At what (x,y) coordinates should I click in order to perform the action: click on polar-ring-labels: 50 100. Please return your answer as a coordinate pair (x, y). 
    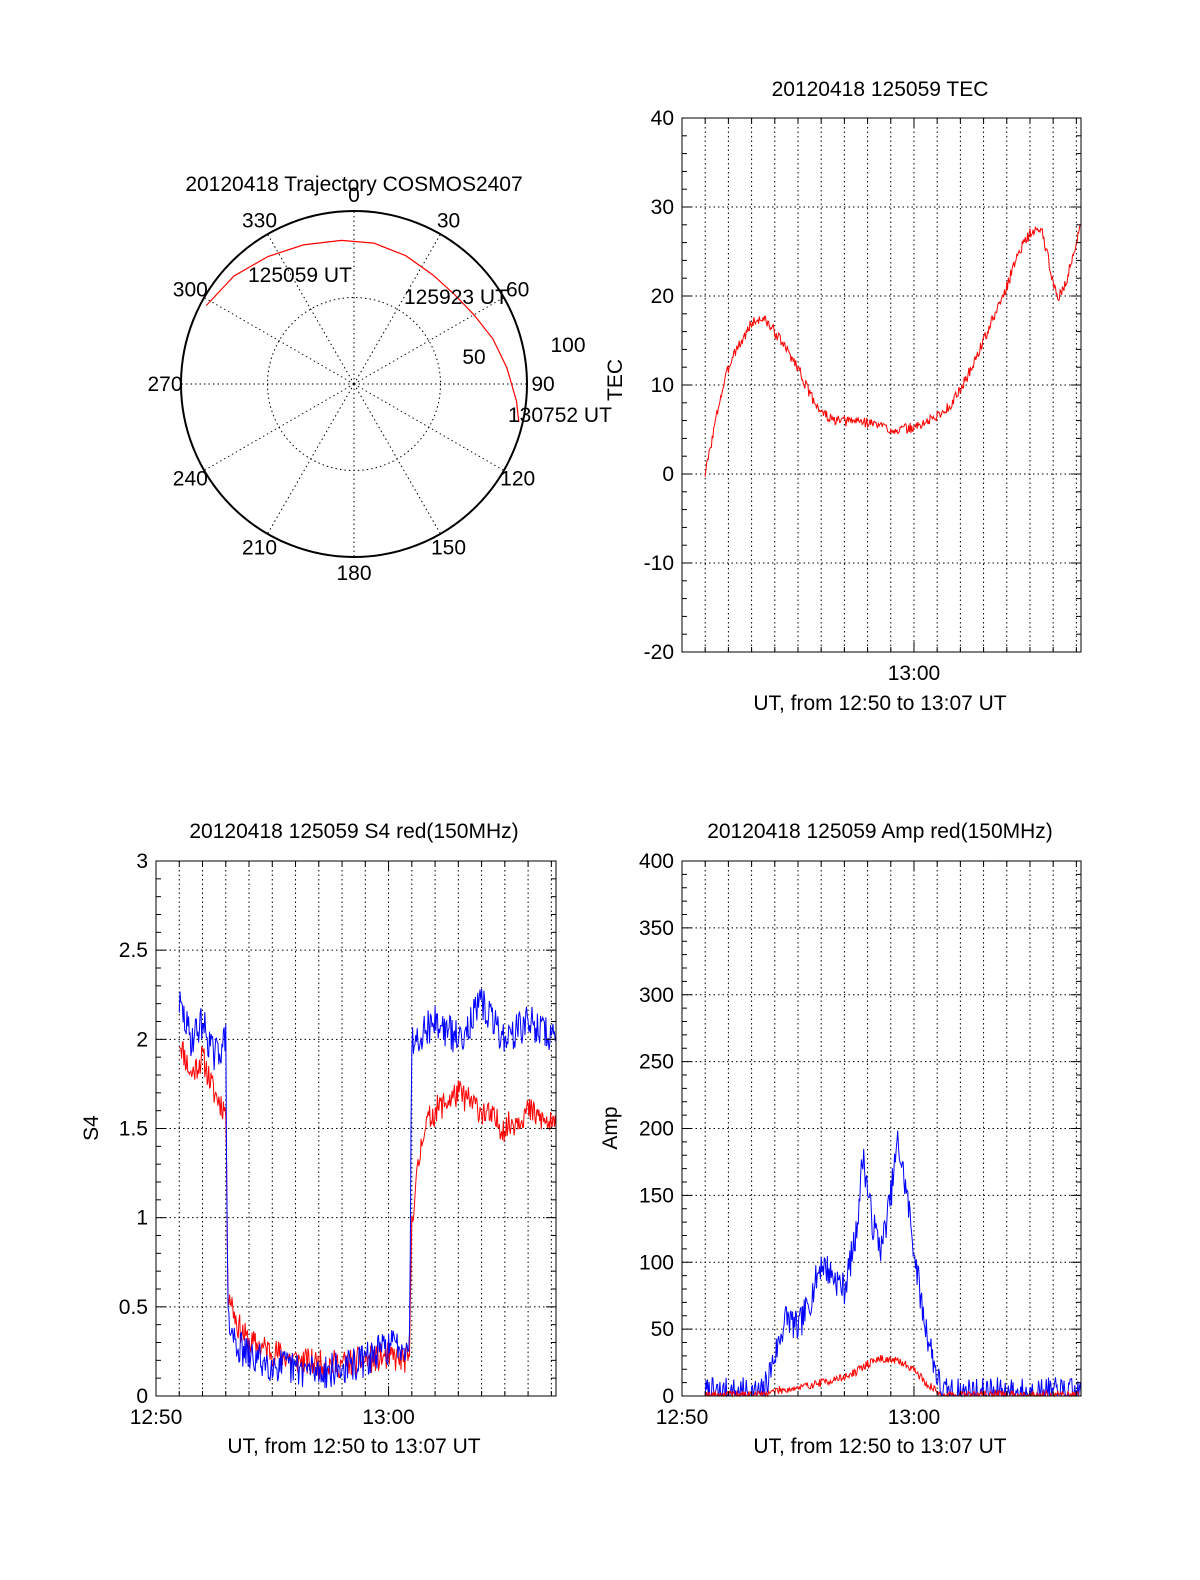
    Looking at the image, I should click on (523, 351).